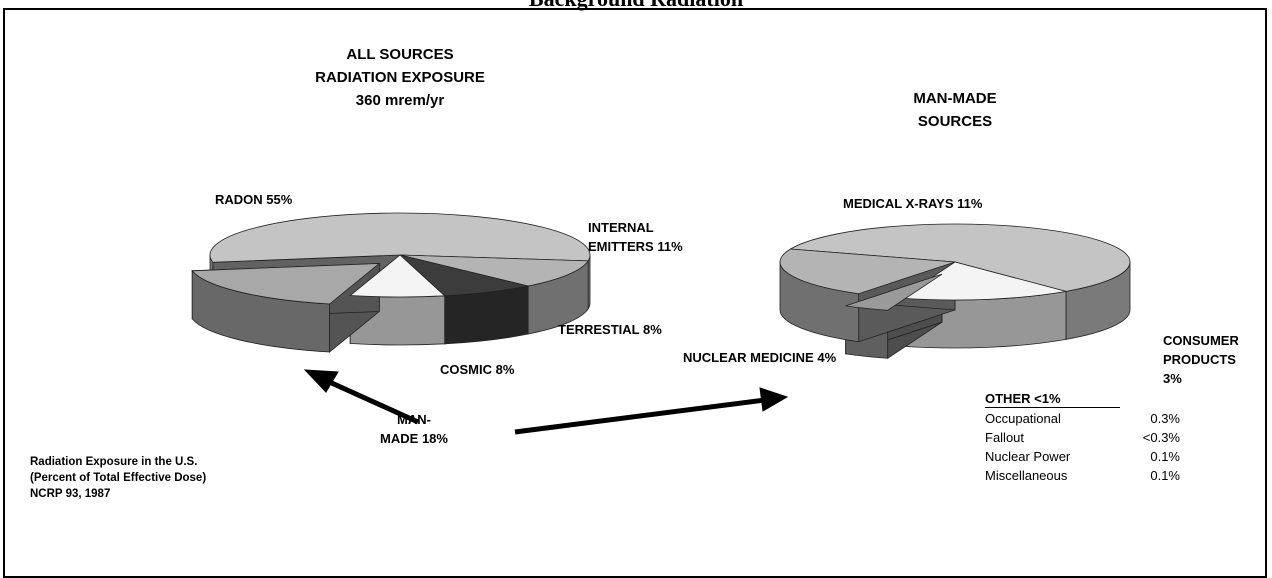  Describe the element at coordinates (279, 199) in the screenshot. I see `slice-value-label: 55%` at that location.